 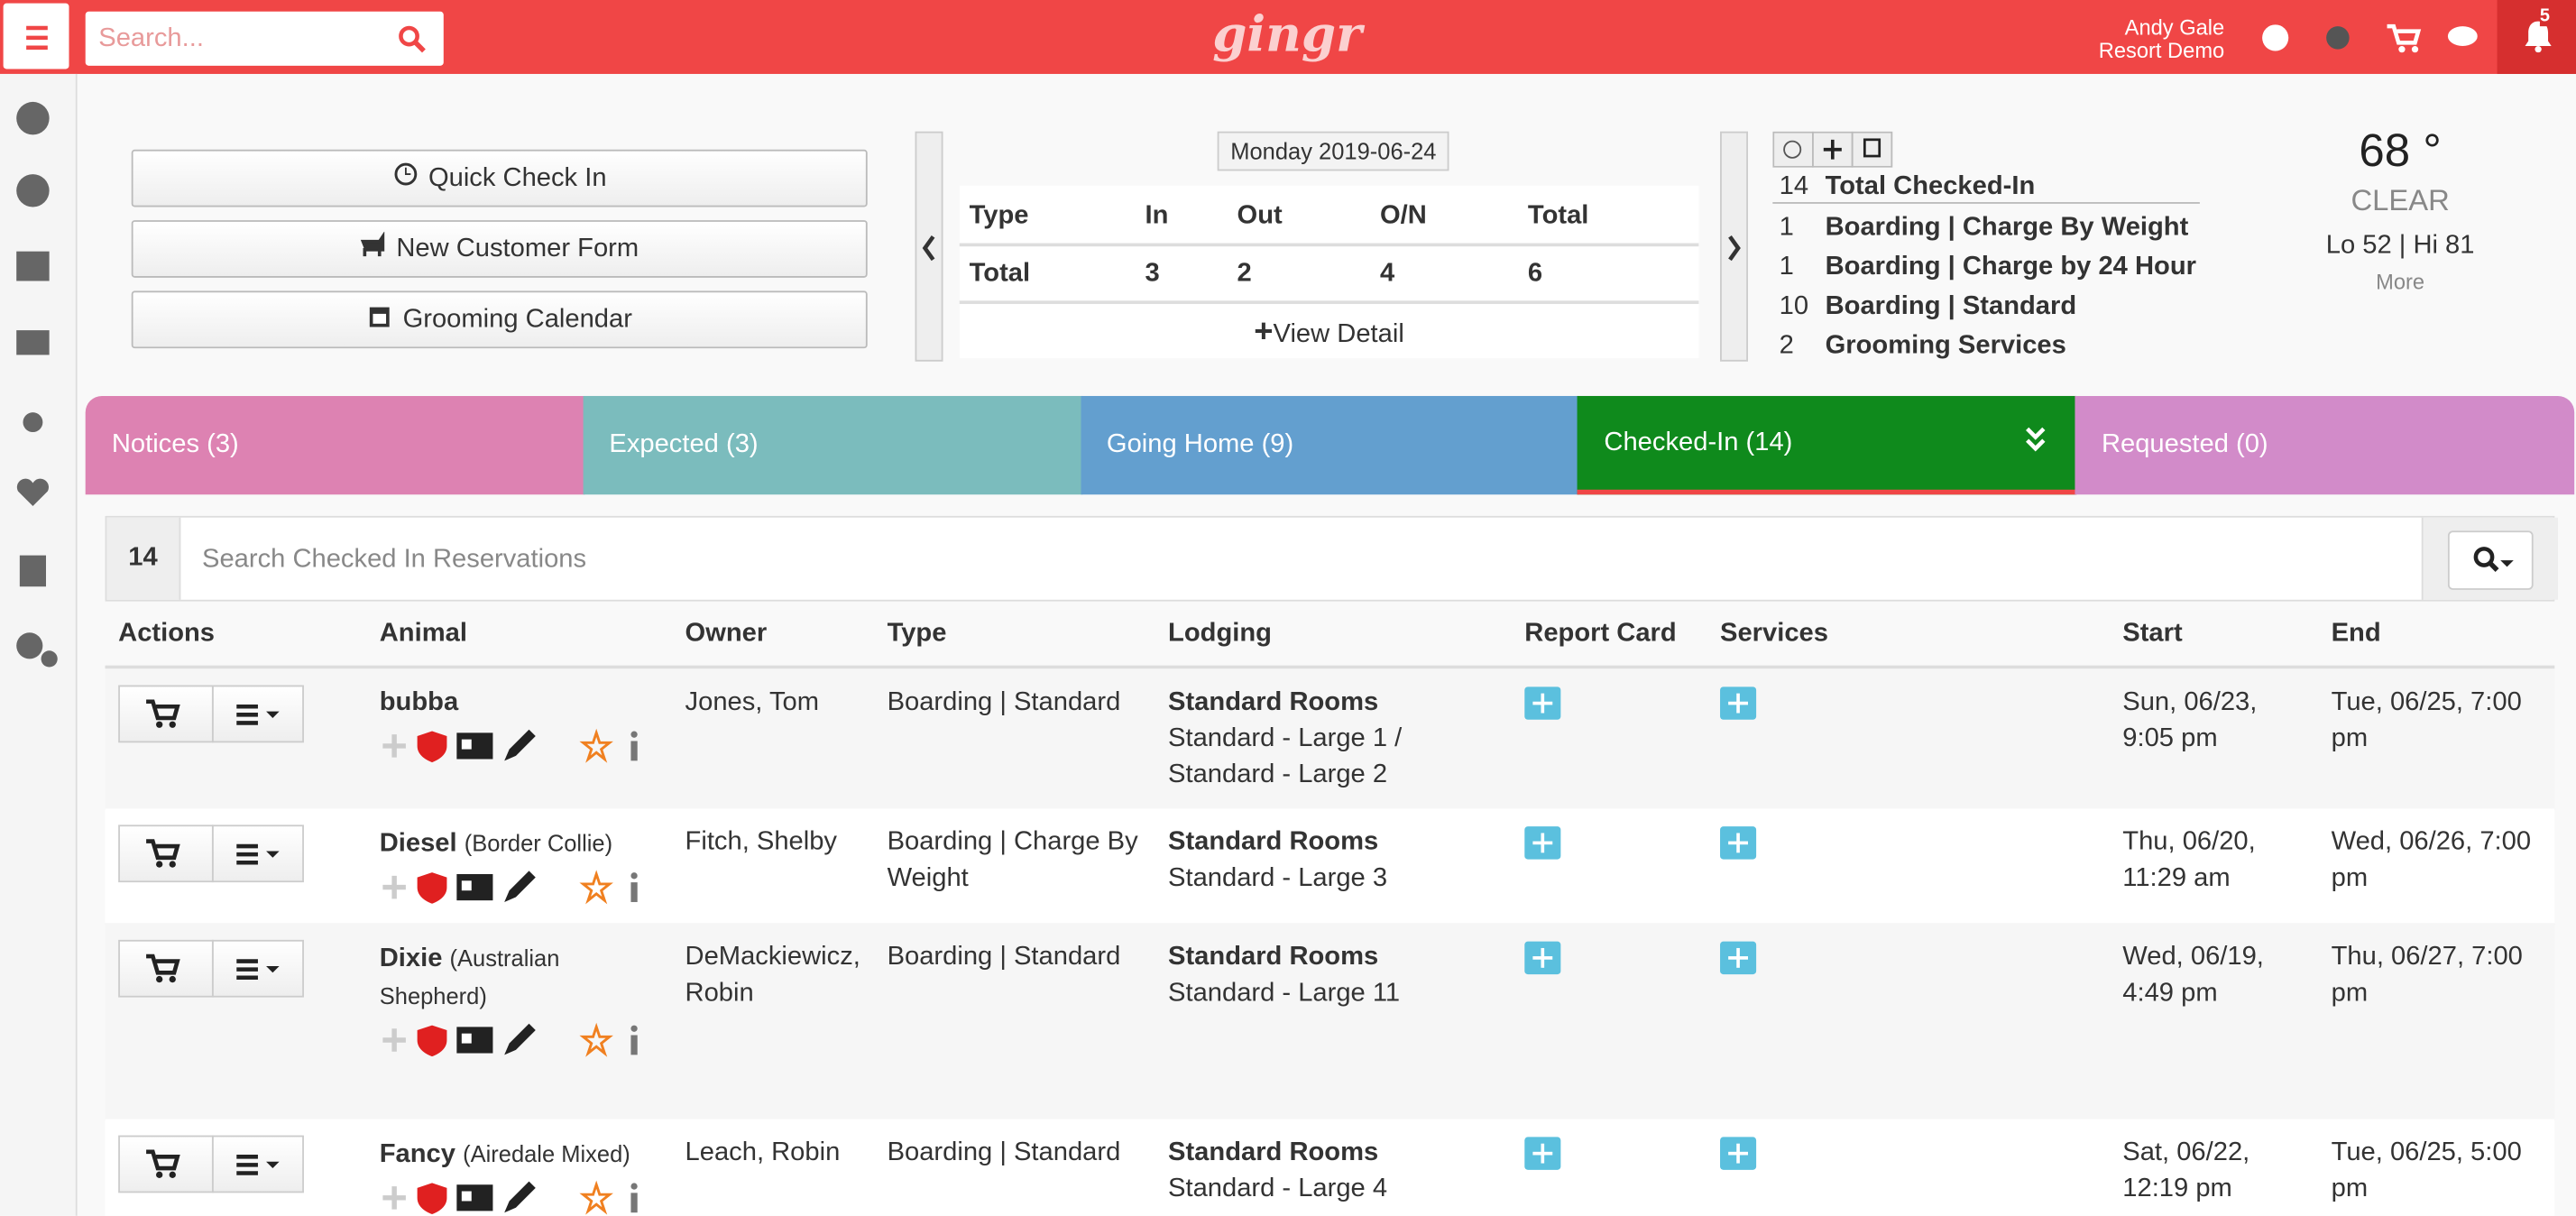 What do you see at coordinates (394, 559) in the screenshot?
I see `list-search-placeholder: Search Checked In Reservations` at bounding box center [394, 559].